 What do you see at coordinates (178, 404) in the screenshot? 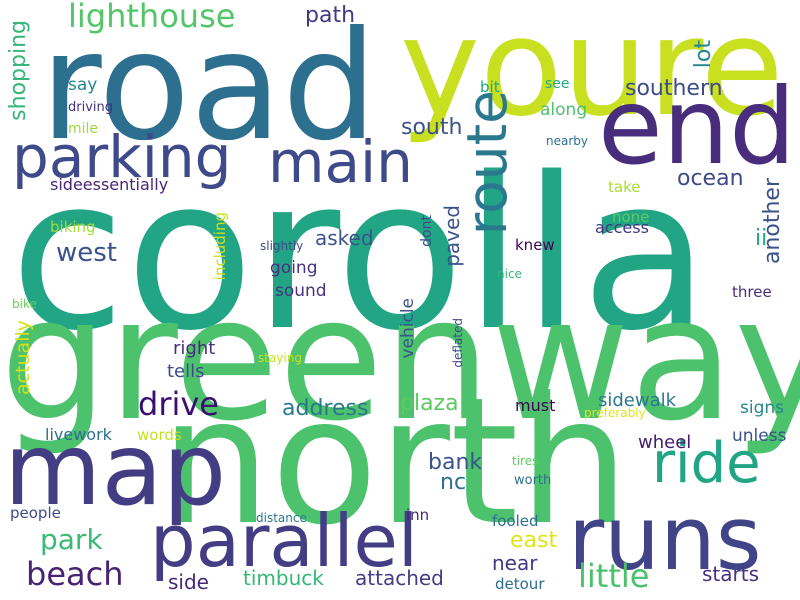
I see `word-drive: drive` at bounding box center [178, 404].